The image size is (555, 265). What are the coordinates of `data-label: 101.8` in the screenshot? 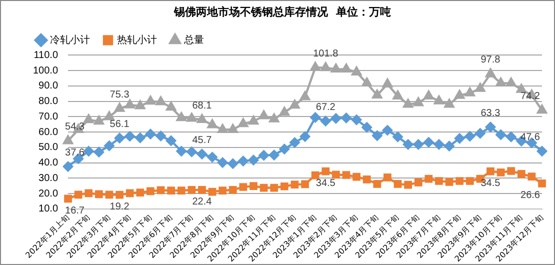 It's located at (326, 54).